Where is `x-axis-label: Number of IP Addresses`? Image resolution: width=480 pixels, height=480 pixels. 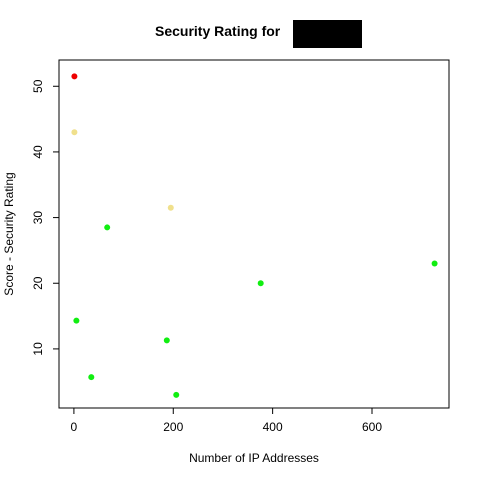
x-axis-label: Number of IP Addresses is located at coordinates (254, 458).